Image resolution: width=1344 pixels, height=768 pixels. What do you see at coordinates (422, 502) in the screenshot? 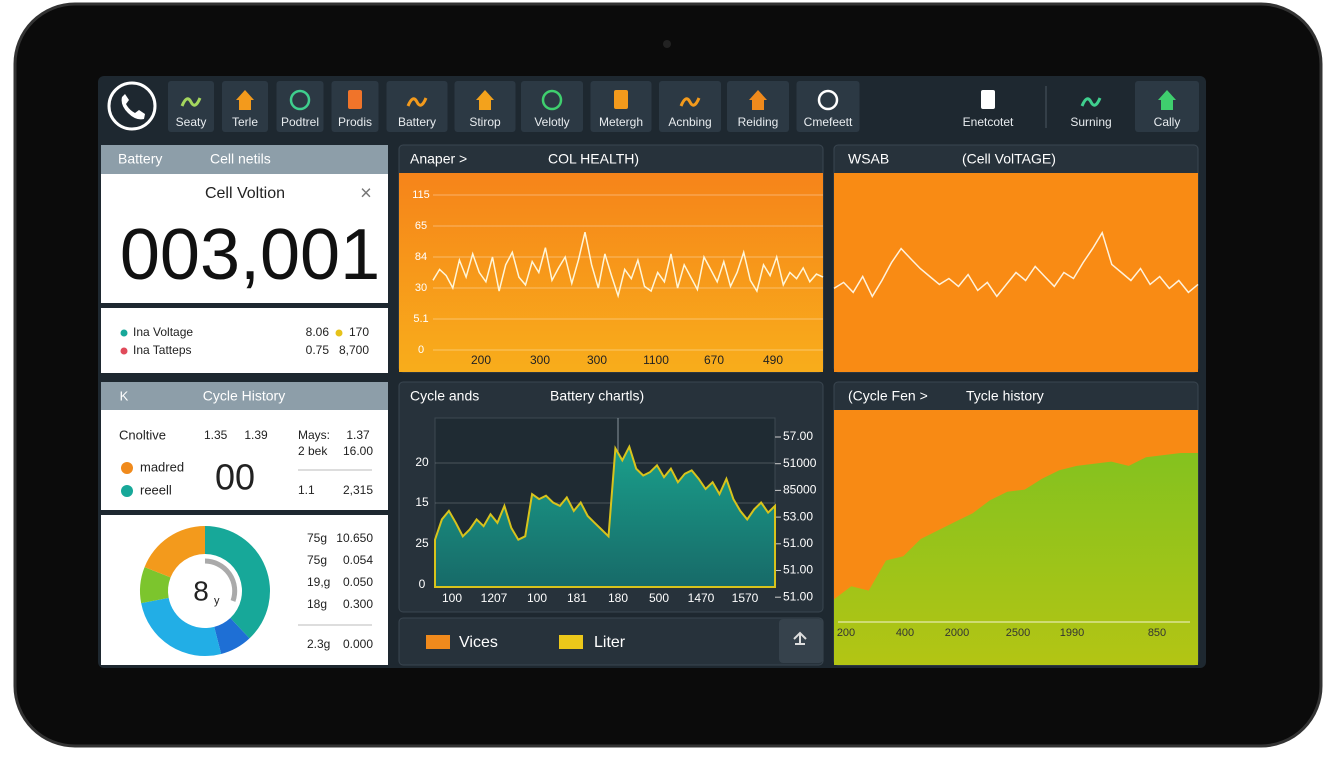
I see `y-tick-label: 15` at bounding box center [422, 502].